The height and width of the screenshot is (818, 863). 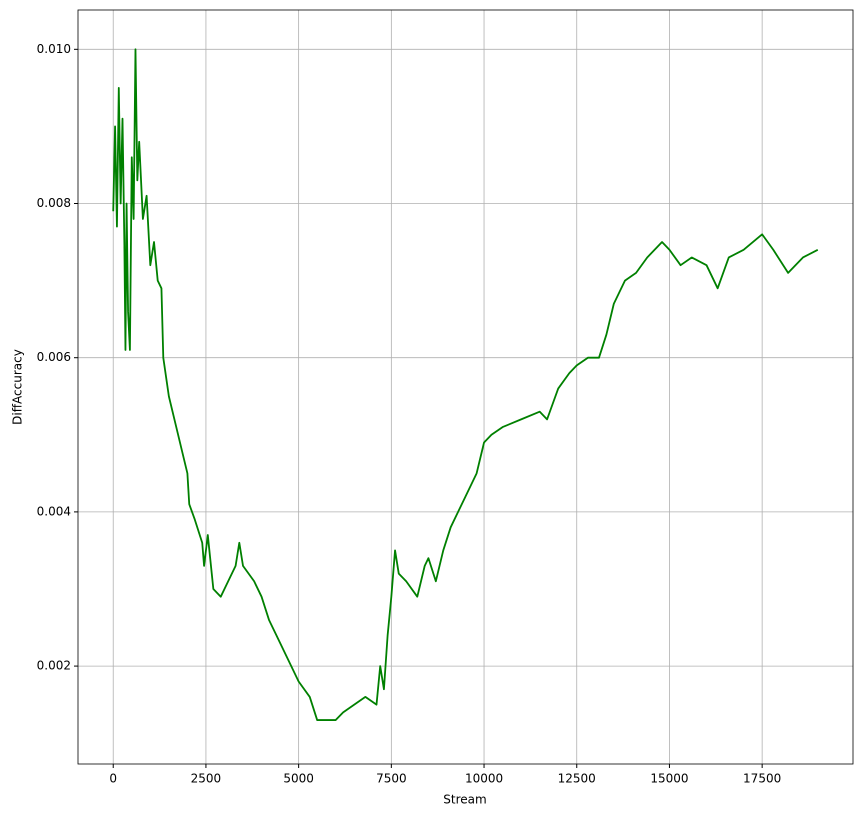 What do you see at coordinates (54, 49) in the screenshot?
I see `y-tick-label: 0.010` at bounding box center [54, 49].